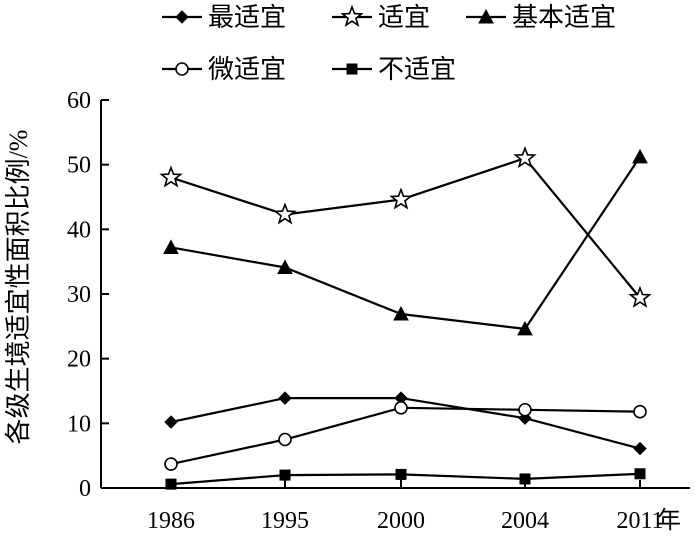  I want to click on y-tick-label: 30, so click(79, 295).